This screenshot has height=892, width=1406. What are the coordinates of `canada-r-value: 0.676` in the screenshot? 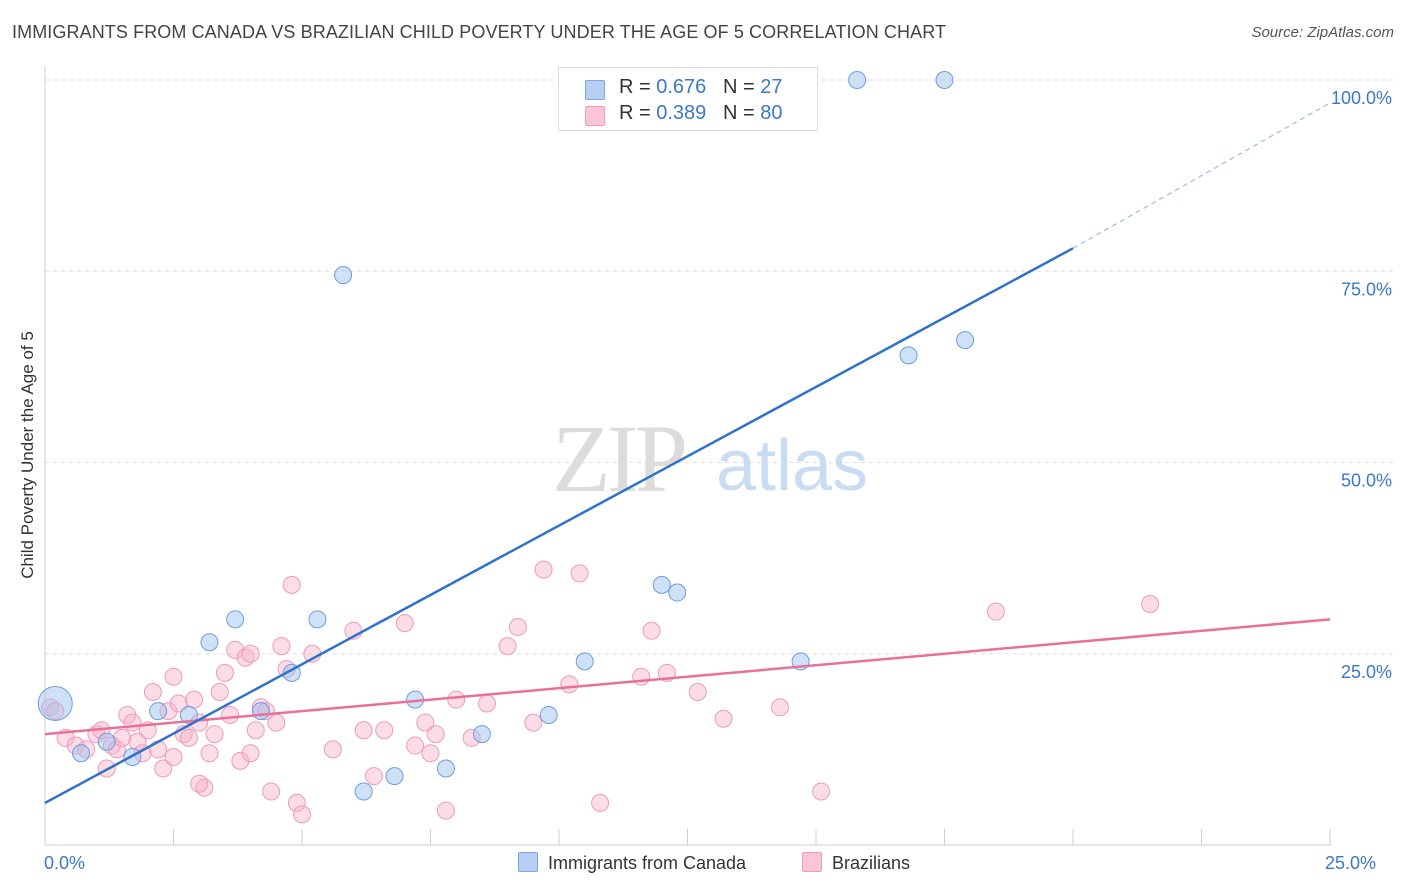 It's located at (681, 87).